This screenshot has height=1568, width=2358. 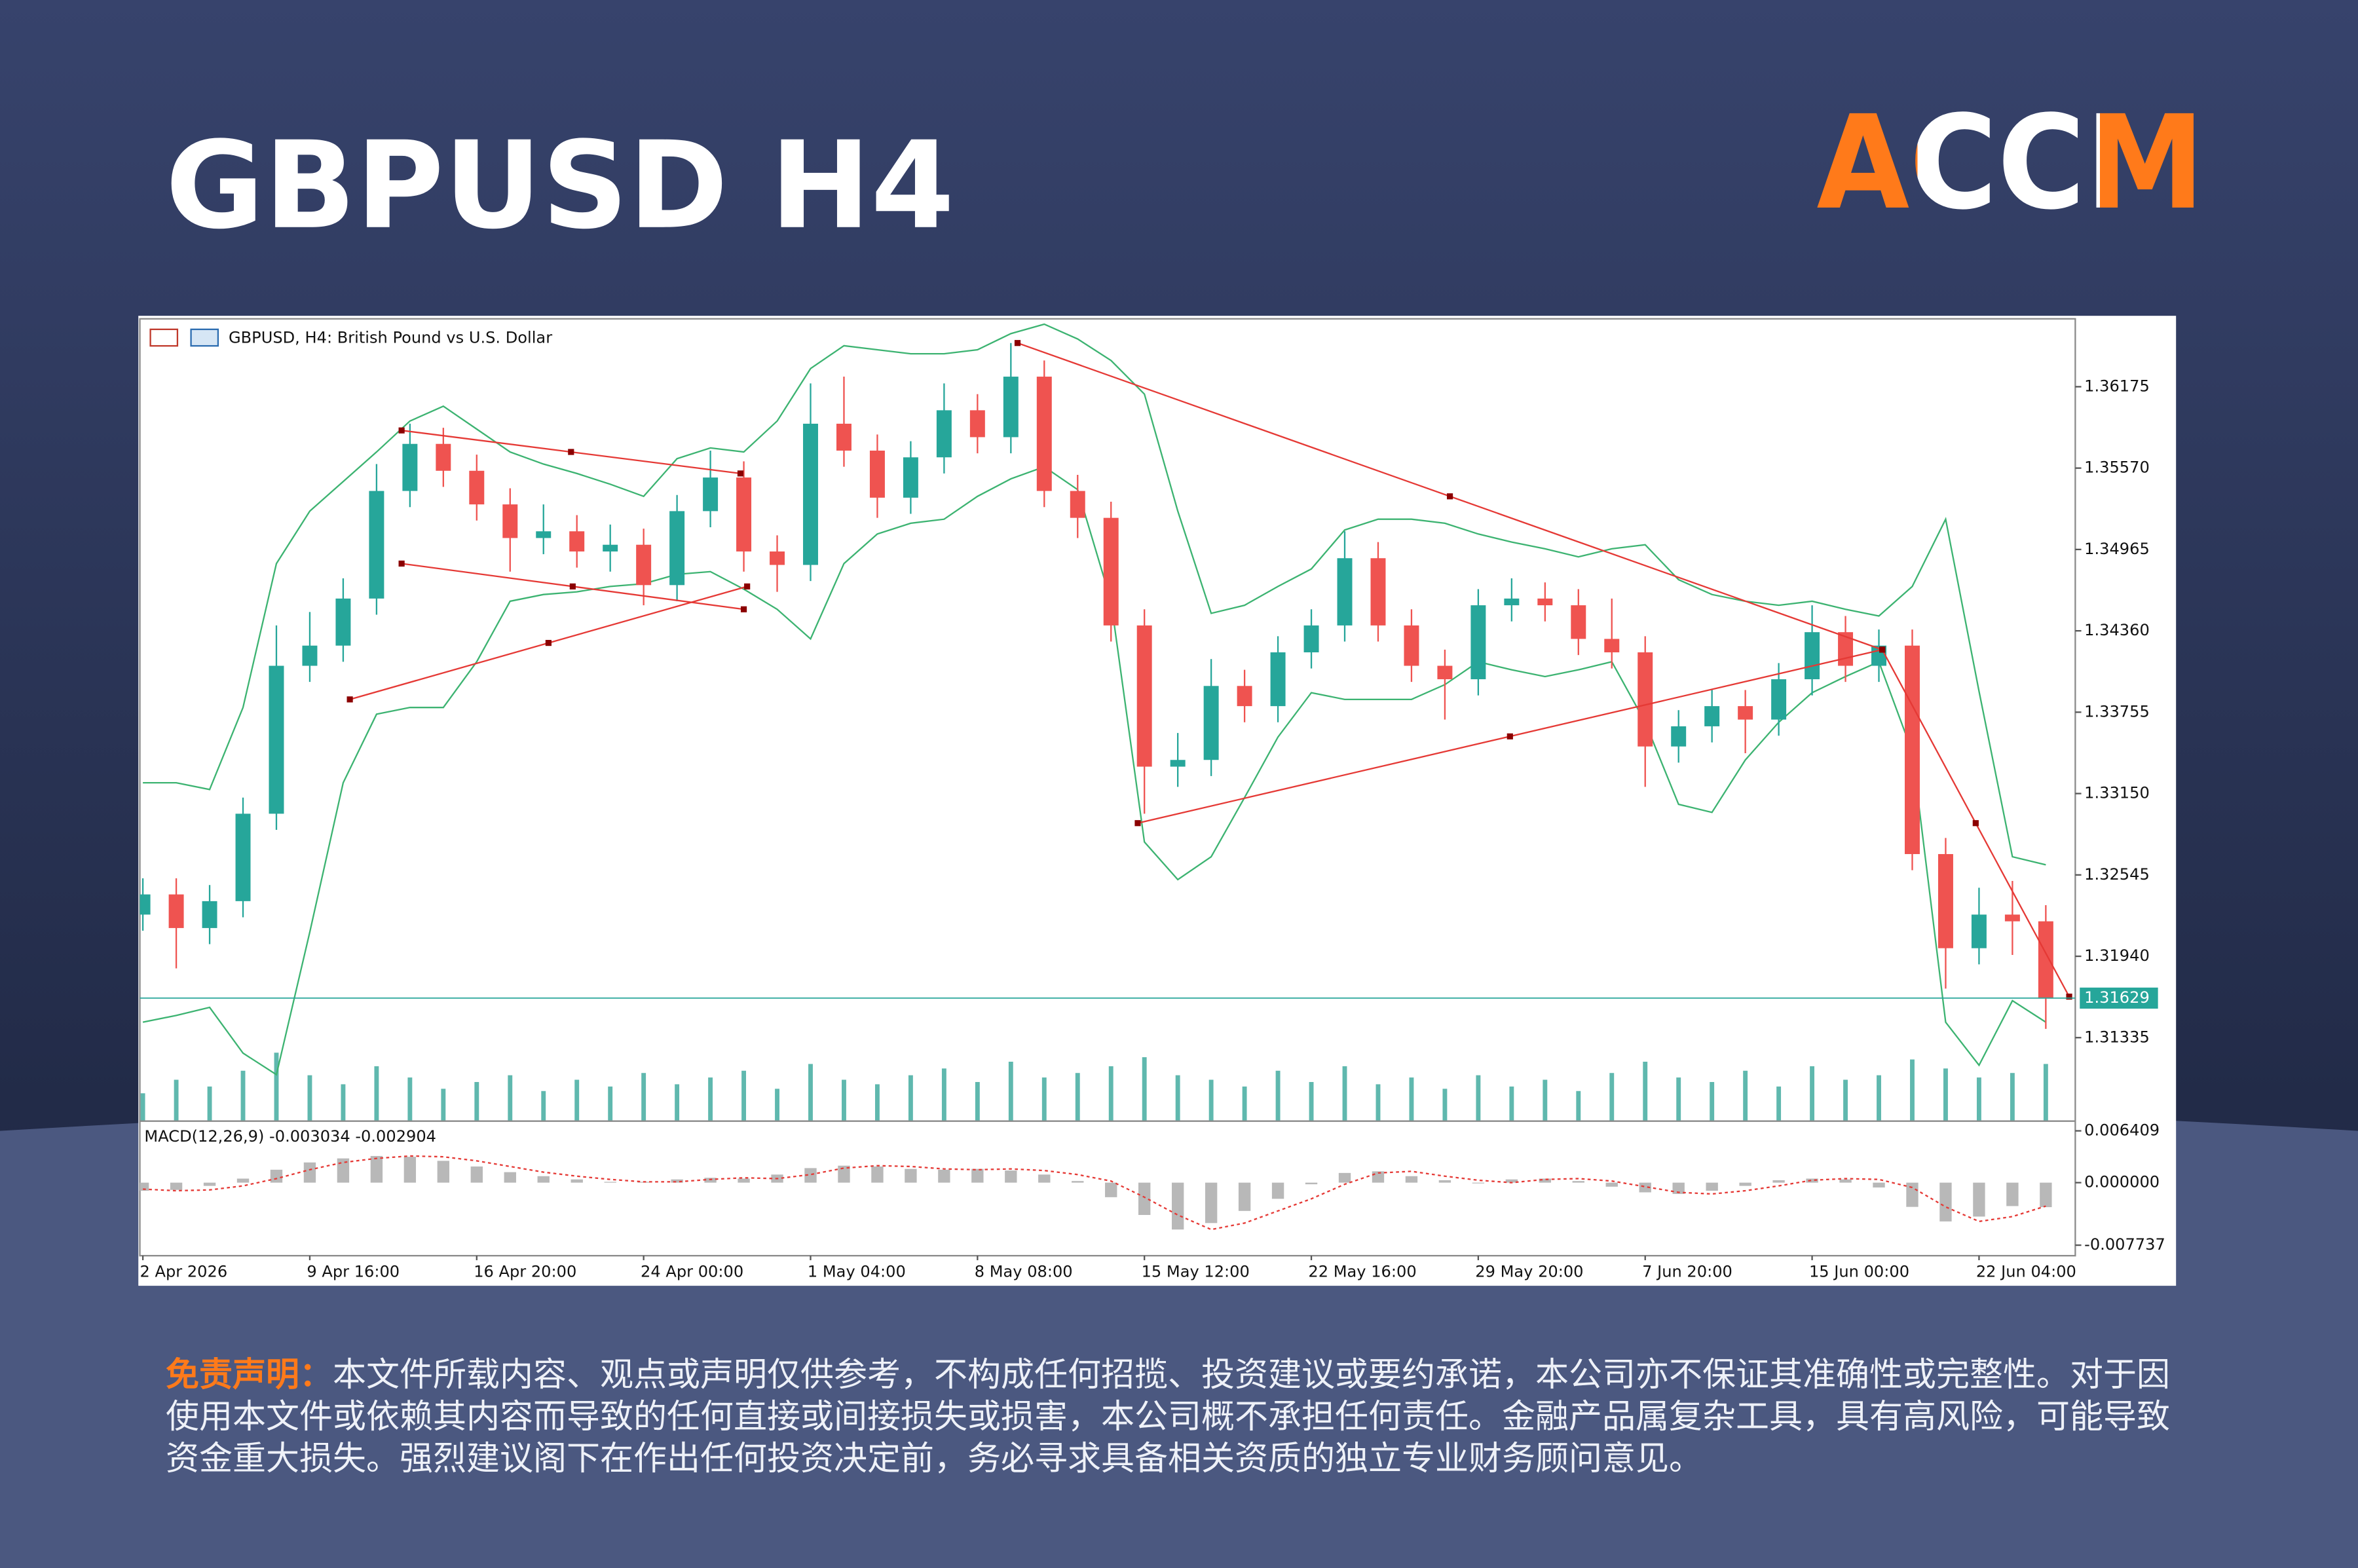 I want to click on x-tick-label: 9 Apr 16:00, so click(x=354, y=1271).